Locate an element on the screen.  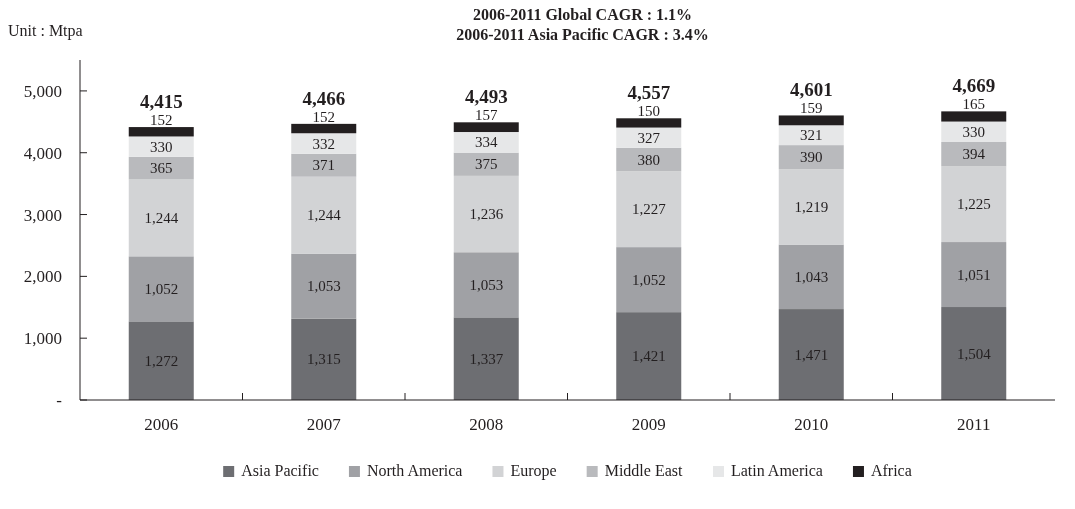
total-label: 4,669 is located at coordinates (974, 86).